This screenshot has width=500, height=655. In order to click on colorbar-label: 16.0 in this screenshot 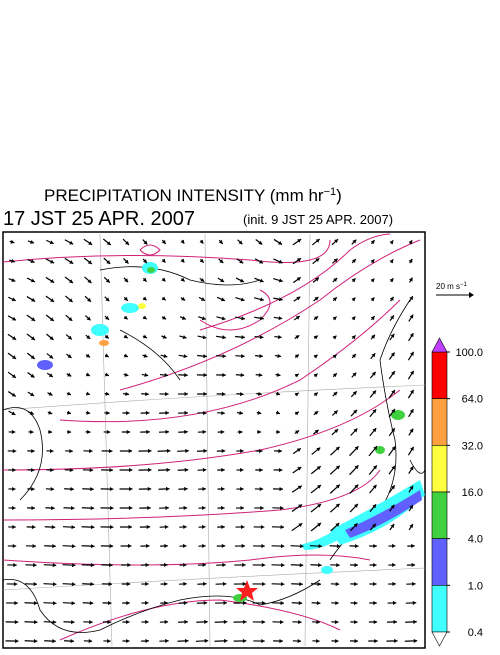, I will do `click(472, 493)`.